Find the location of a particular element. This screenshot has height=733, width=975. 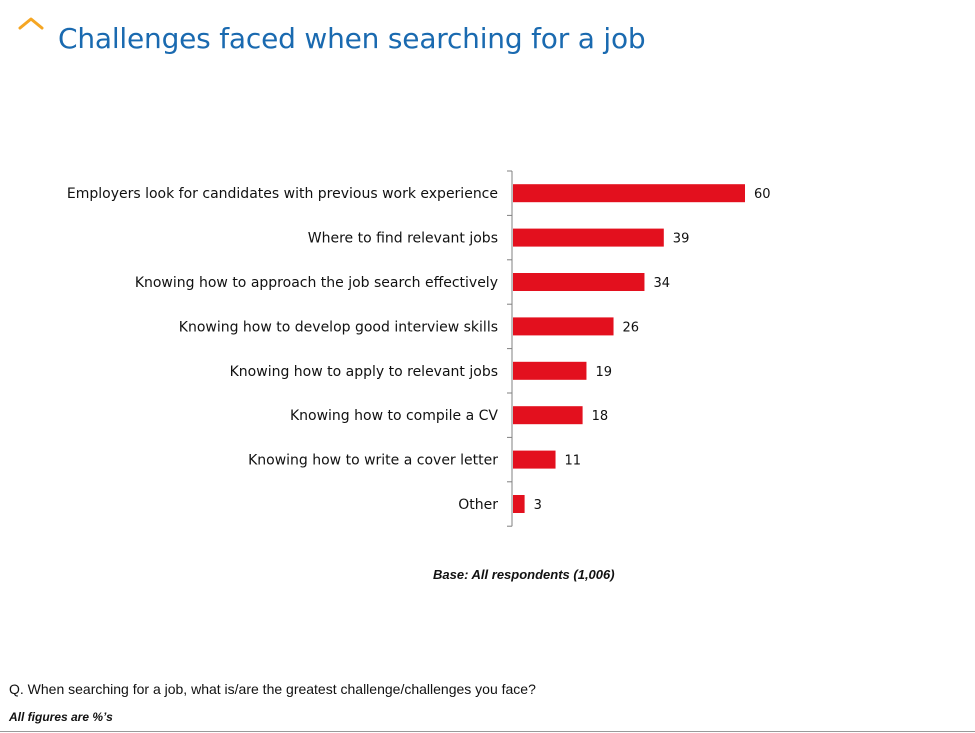

chevron-up-icon is located at coordinates (31, 23).